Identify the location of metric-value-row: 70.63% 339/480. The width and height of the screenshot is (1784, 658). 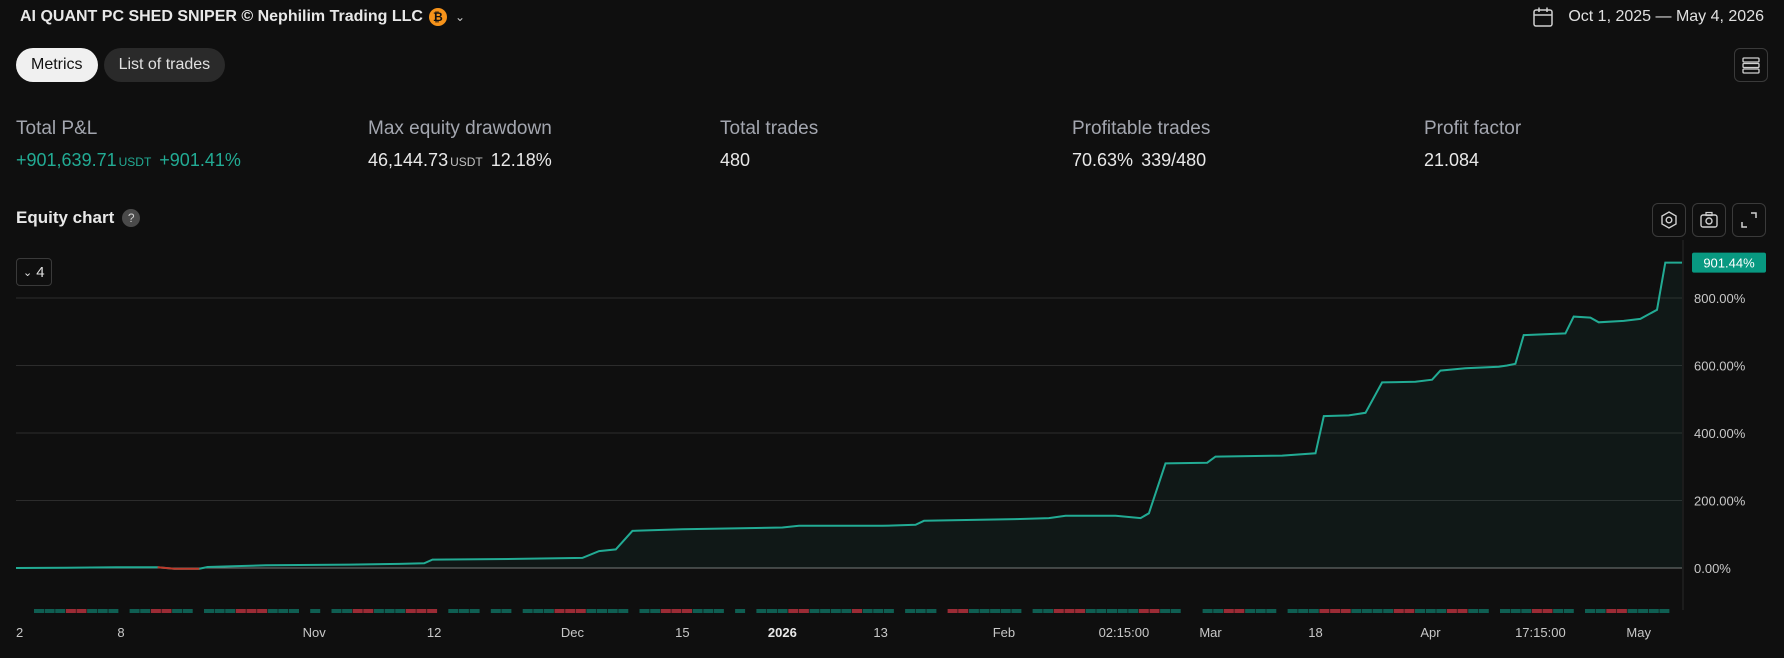
(1248, 160).